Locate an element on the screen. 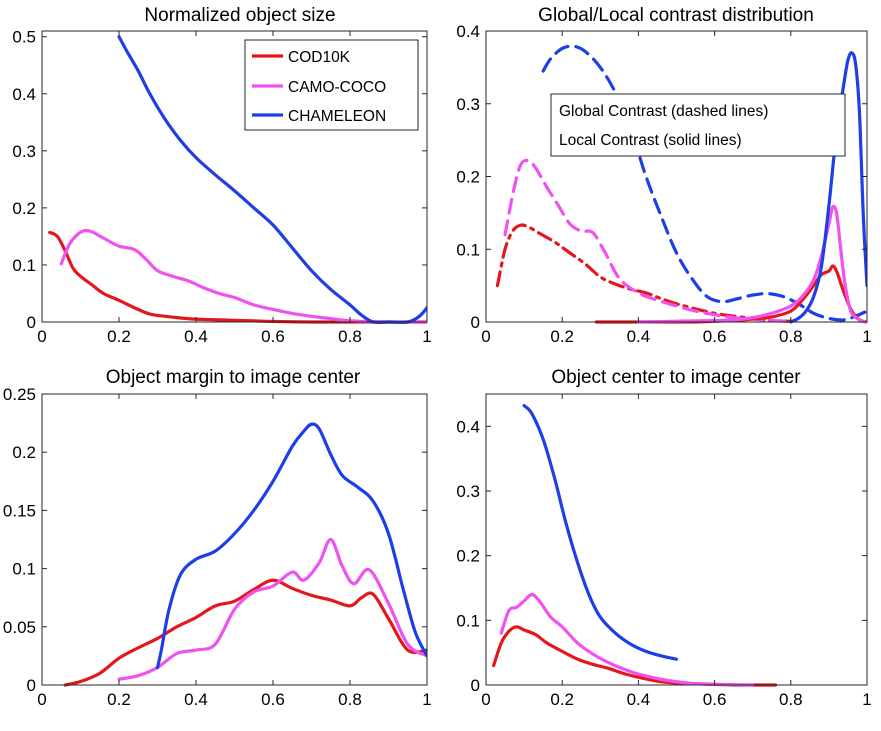 Image resolution: width=881 pixels, height=731 pixels. annotation-frame is located at coordinates (698, 125).